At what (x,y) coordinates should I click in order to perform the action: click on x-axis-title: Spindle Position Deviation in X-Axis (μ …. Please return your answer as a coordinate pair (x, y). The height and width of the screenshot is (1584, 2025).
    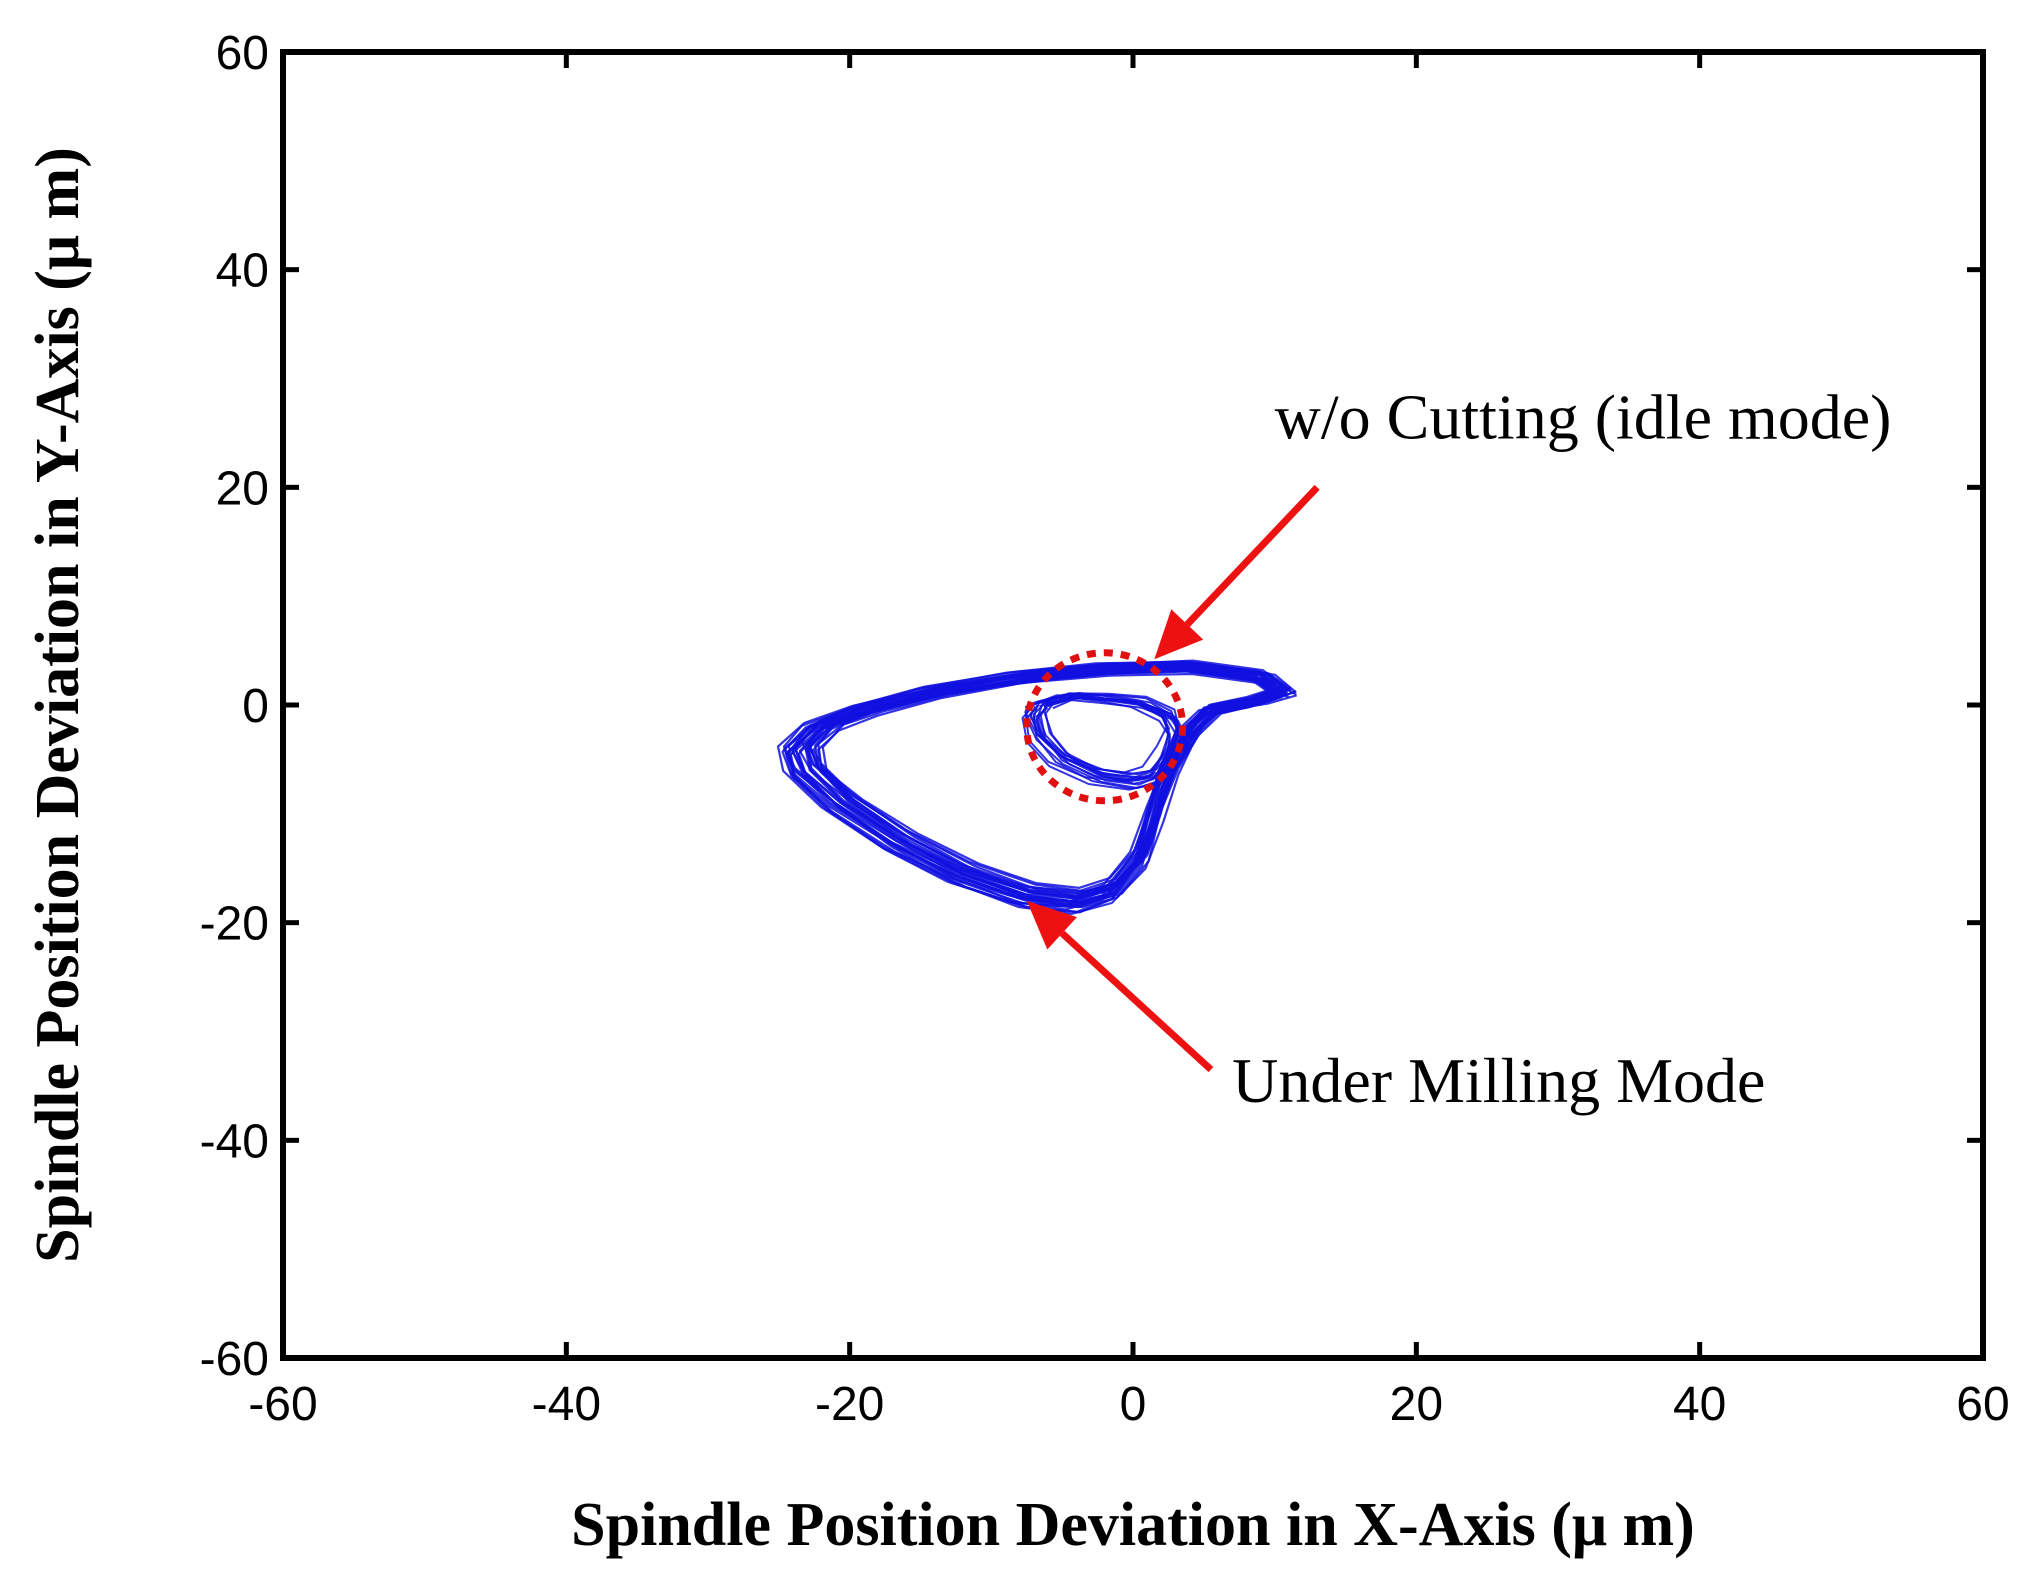
    Looking at the image, I should click on (1133, 1525).